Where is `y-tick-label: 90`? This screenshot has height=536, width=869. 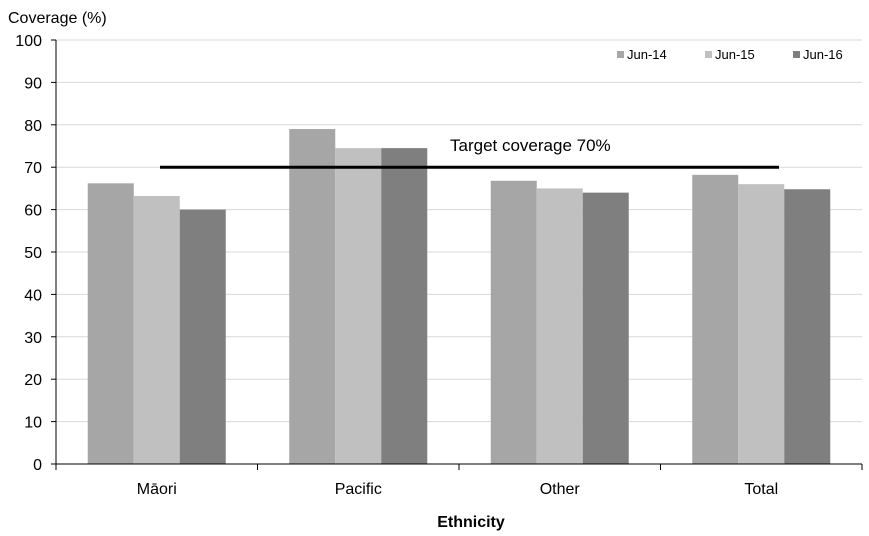 y-tick-label: 90 is located at coordinates (33, 83).